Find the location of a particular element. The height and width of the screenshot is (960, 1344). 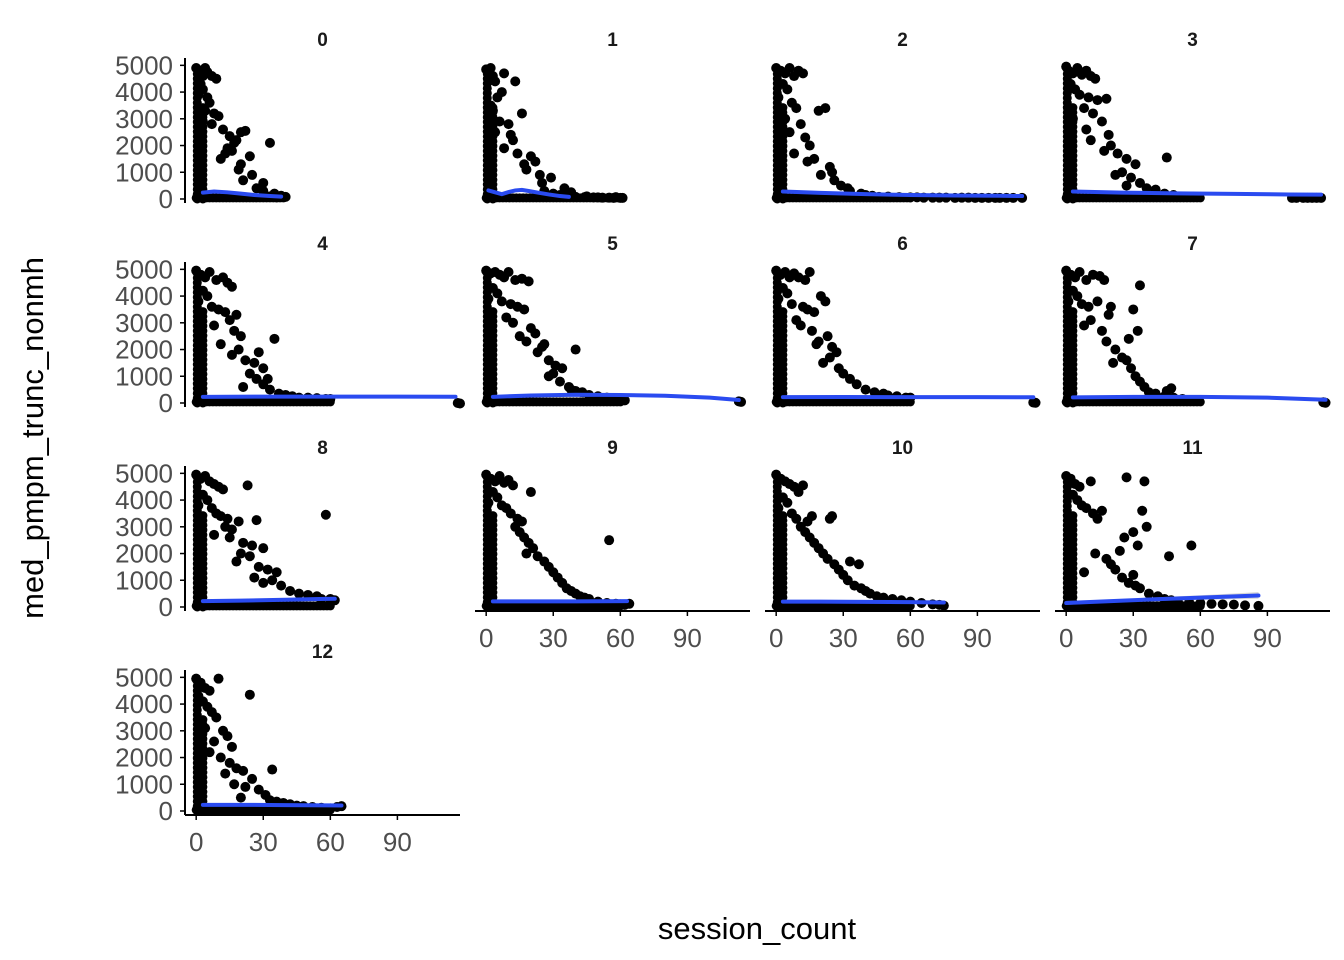

facet-panel-9: 90 30 60 90 is located at coordinates (612, 545).